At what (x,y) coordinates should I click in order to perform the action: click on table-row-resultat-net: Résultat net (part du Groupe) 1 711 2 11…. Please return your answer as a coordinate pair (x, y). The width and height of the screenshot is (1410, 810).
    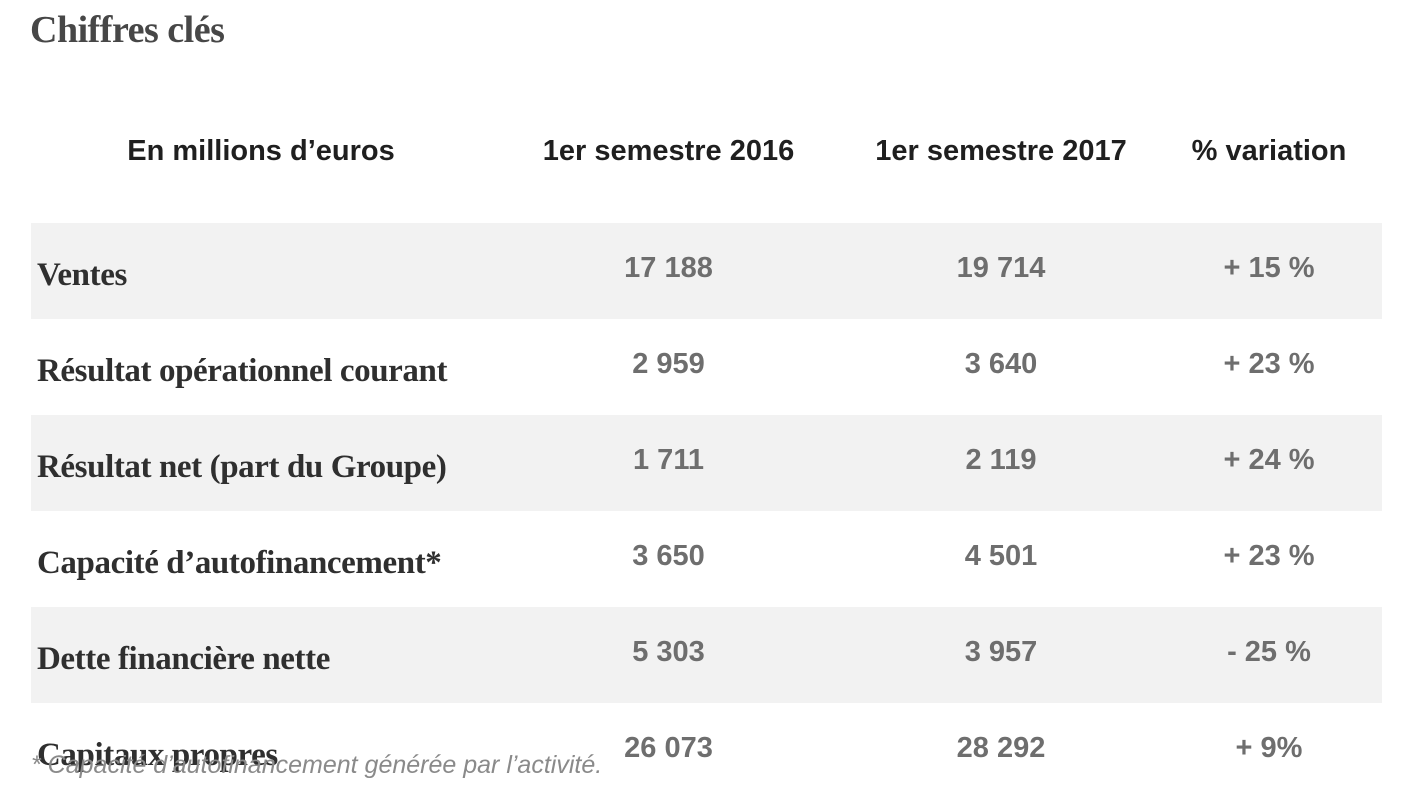
    Looking at the image, I should click on (706, 463).